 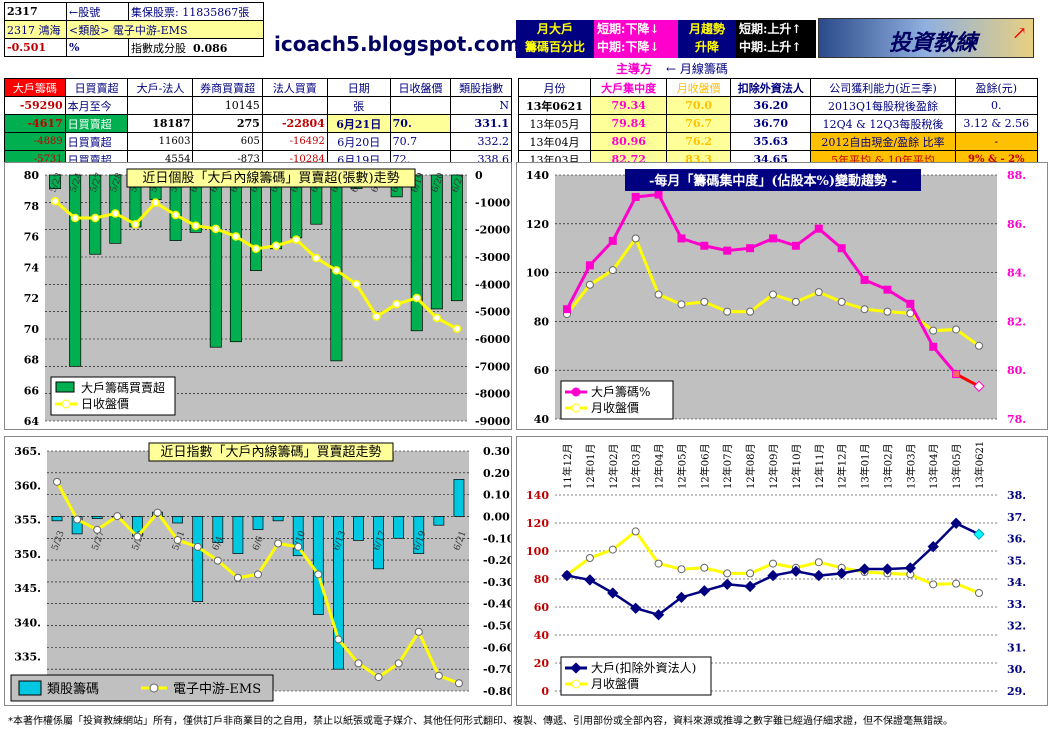 I want to click on y-right-tick: -0.10, so click(x=497, y=538).